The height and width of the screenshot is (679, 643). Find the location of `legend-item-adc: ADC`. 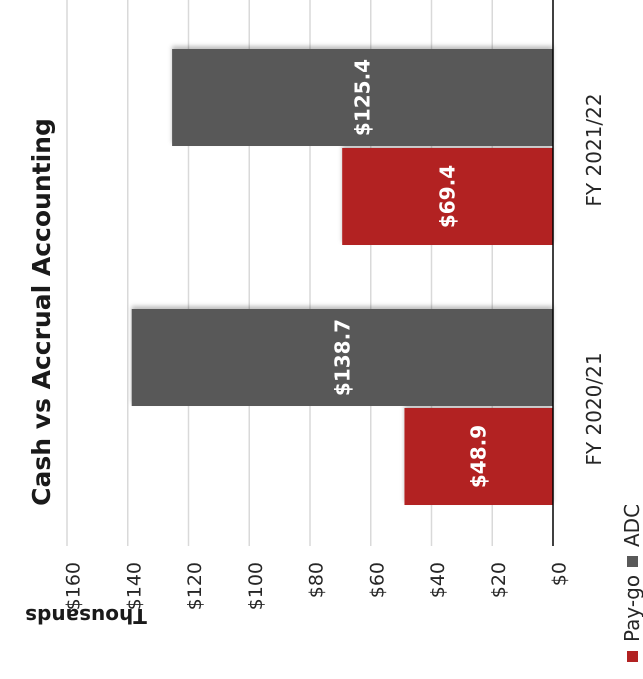

legend-item-adc: ADC is located at coordinates (631, 535).